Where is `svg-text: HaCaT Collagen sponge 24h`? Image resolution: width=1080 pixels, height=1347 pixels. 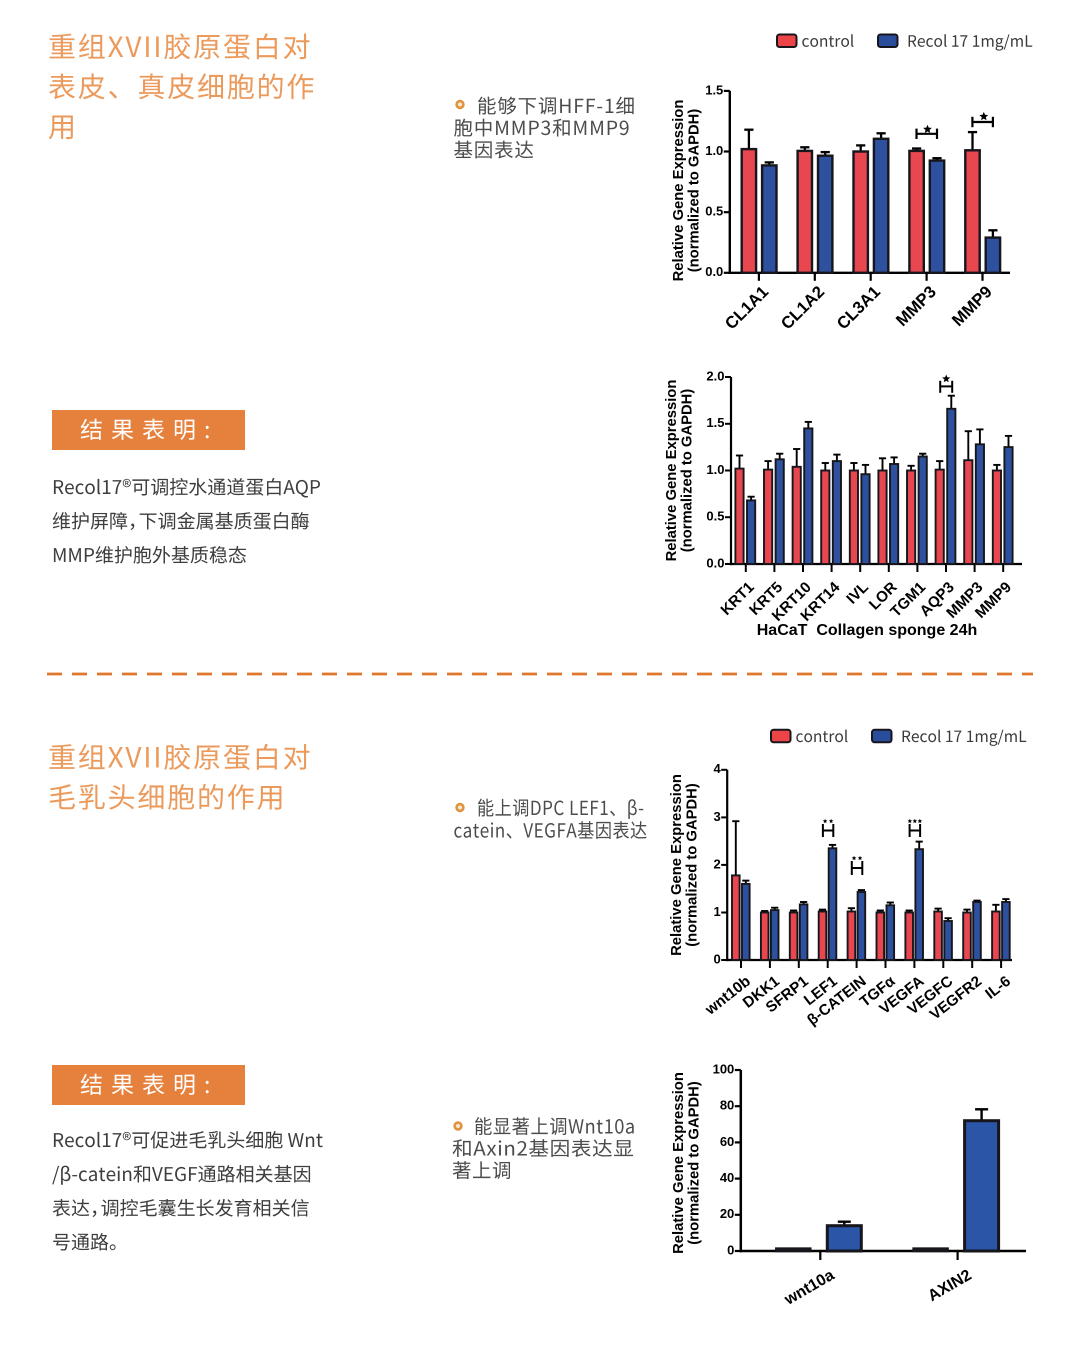
svg-text: HaCaT Collagen sponge 24h is located at coordinates (867, 630).